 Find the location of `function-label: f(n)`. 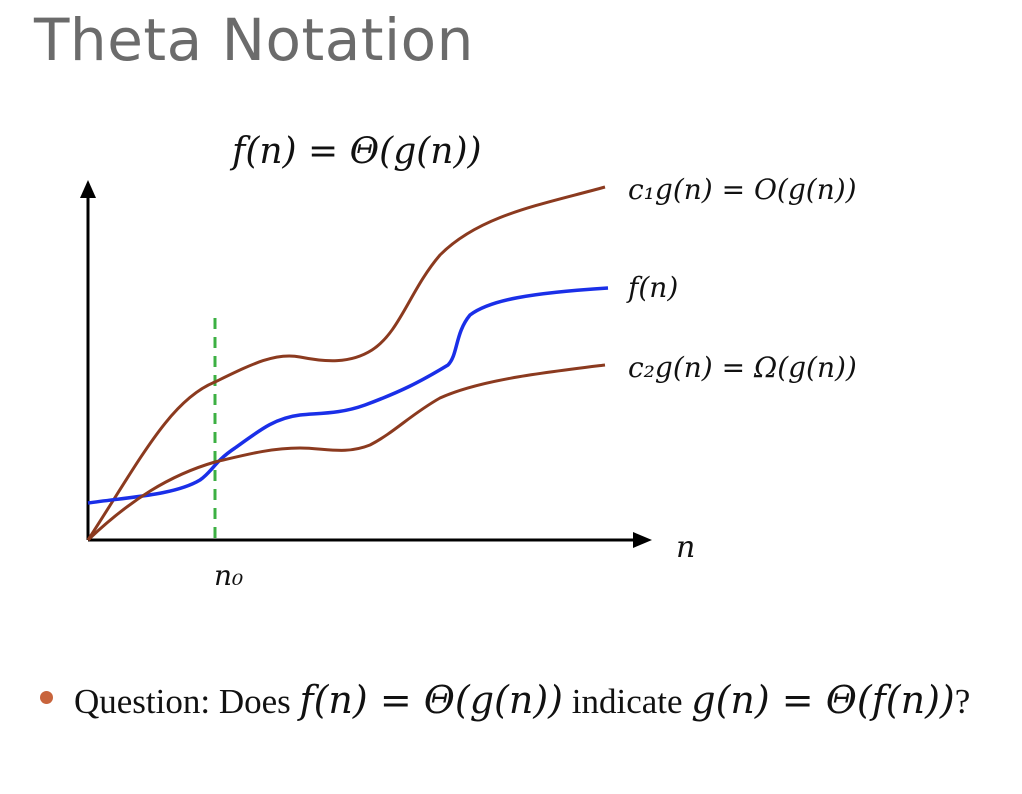

function-label: f(n) is located at coordinates (652, 287).